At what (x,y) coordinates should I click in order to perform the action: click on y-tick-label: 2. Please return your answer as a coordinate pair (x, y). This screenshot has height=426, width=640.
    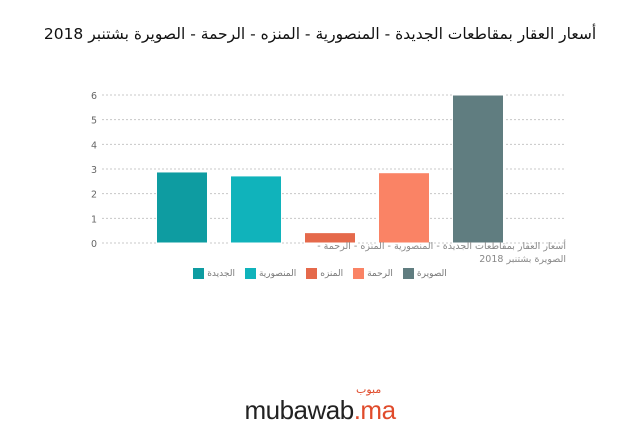
    Looking at the image, I should click on (94, 195).